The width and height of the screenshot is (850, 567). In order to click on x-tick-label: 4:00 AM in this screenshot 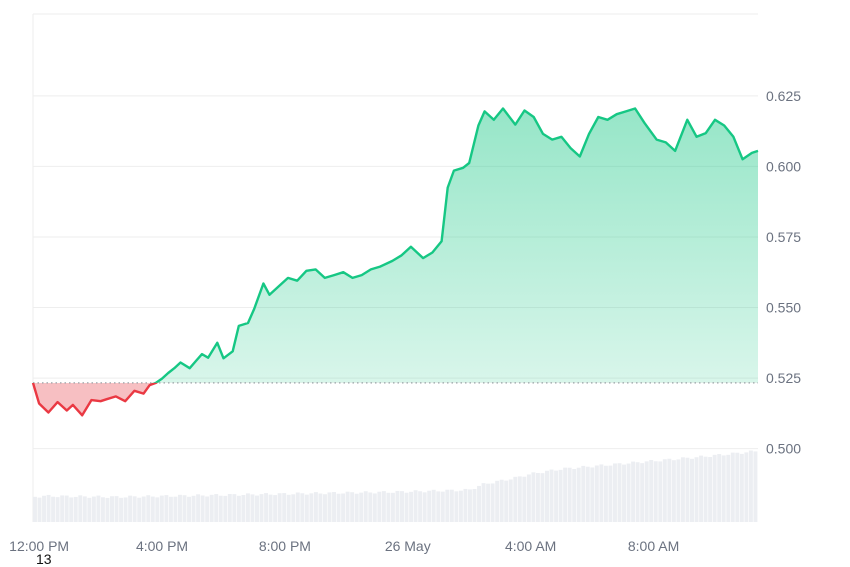, I will do `click(530, 546)`.